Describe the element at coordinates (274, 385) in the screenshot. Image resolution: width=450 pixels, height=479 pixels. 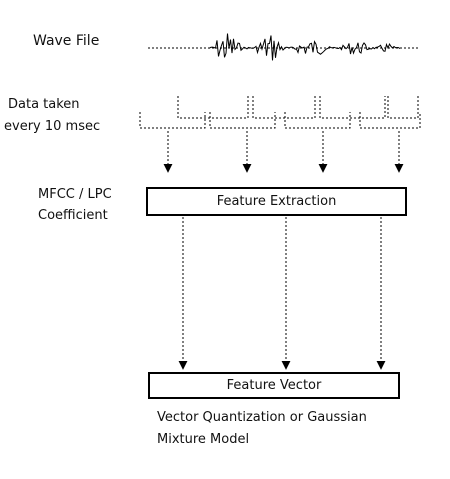
I see `feature-vector-box: Feature Vector` at that location.